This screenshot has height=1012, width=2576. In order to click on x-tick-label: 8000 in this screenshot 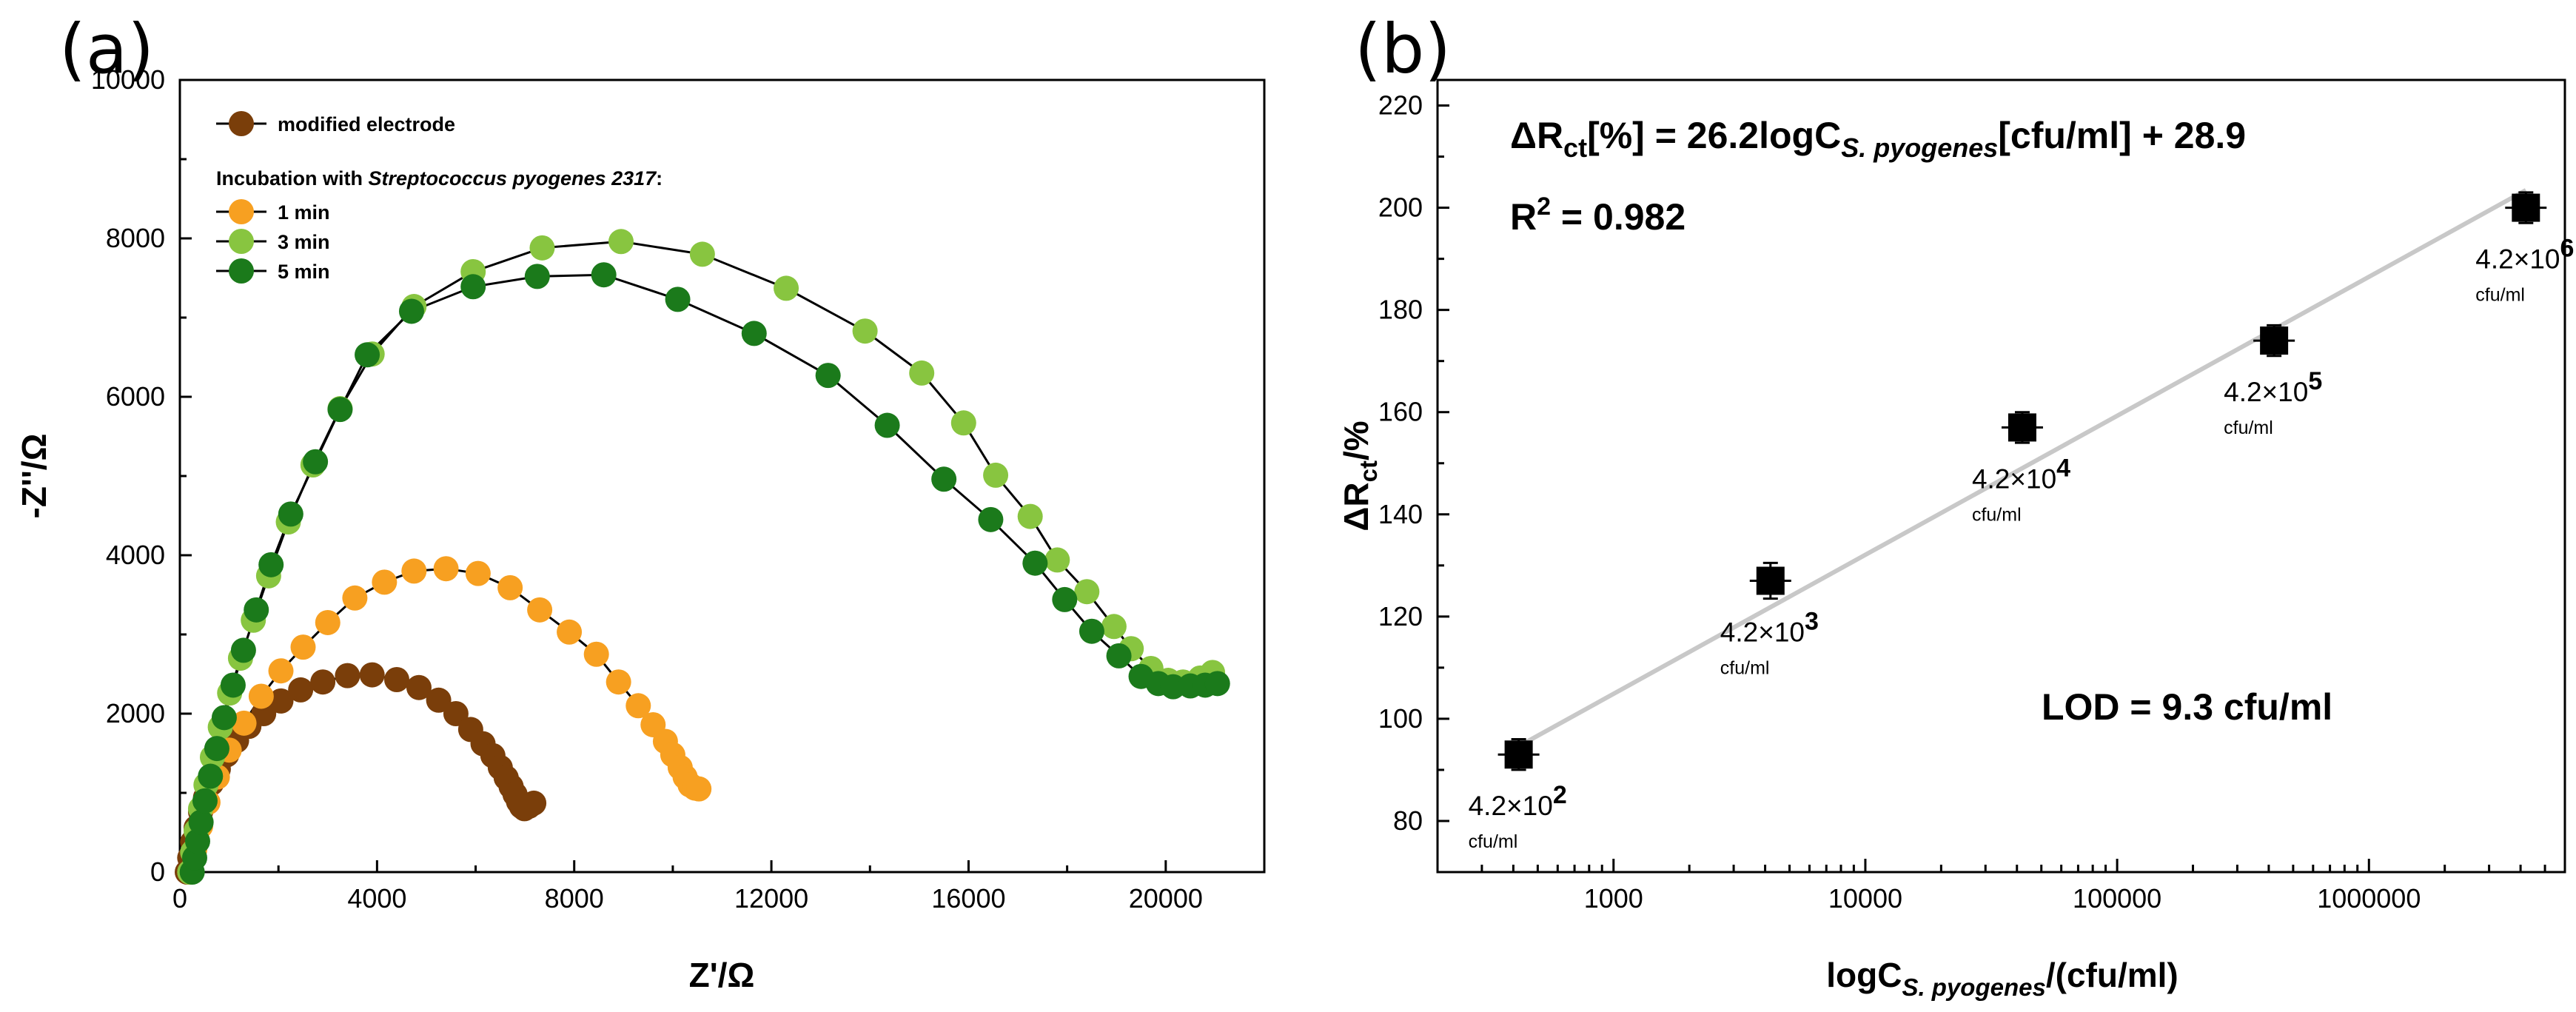, I will do `click(574, 898)`.